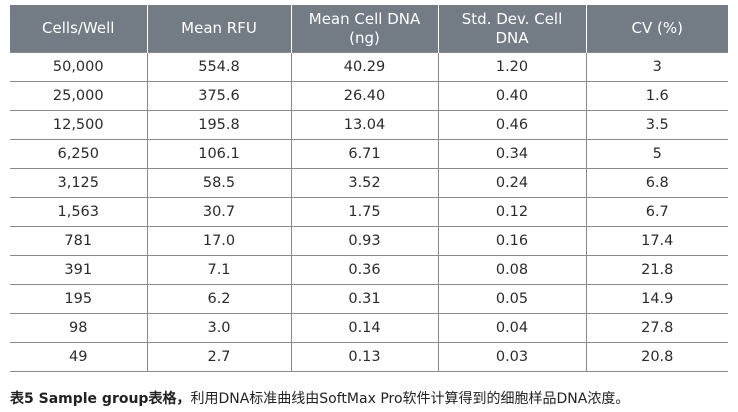 The height and width of the screenshot is (412, 738). I want to click on table-row: 50,000 554.8 40.29 1.20 3, so click(369, 67).